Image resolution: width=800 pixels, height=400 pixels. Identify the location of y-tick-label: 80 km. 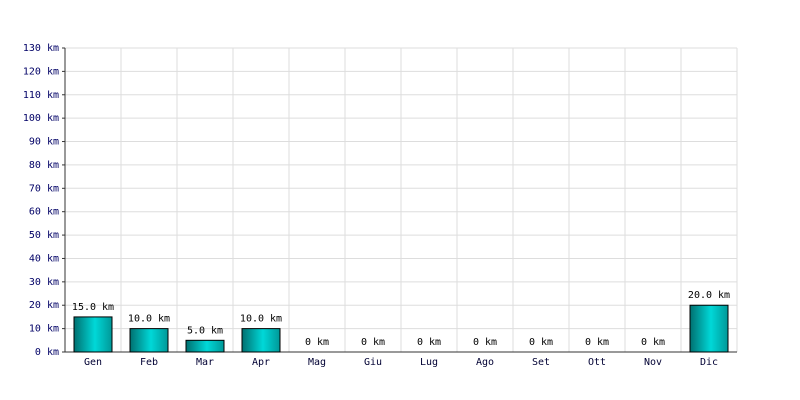
(44, 165).